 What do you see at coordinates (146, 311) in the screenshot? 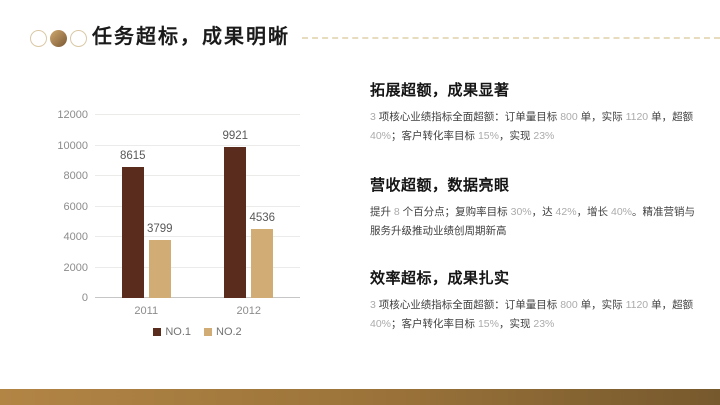
I see `x-category-label: 2011` at bounding box center [146, 311].